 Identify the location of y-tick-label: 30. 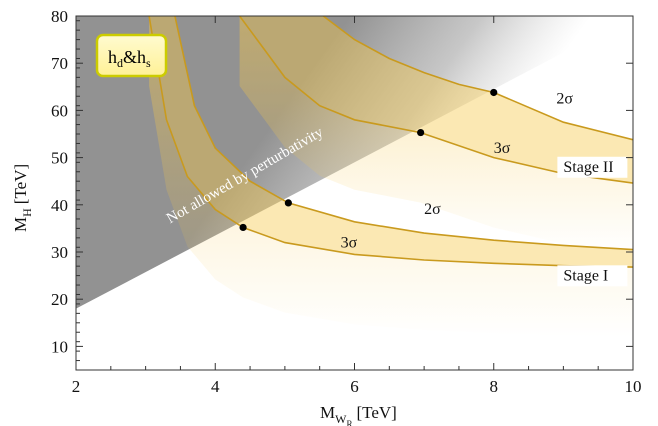
(59, 252).